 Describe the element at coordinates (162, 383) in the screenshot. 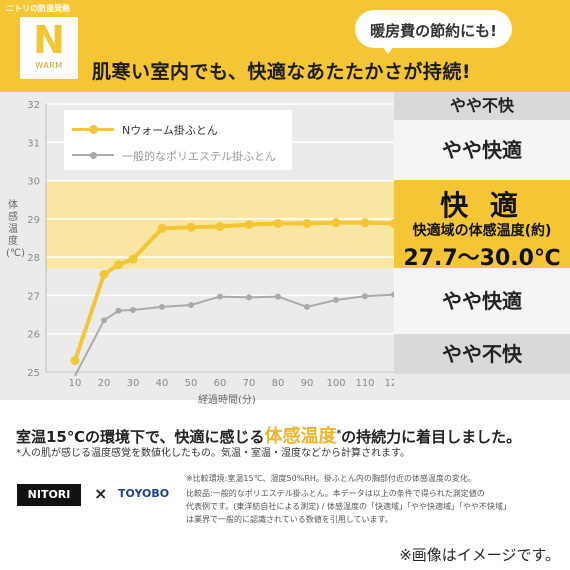

I see `x-tick-label: 40` at that location.